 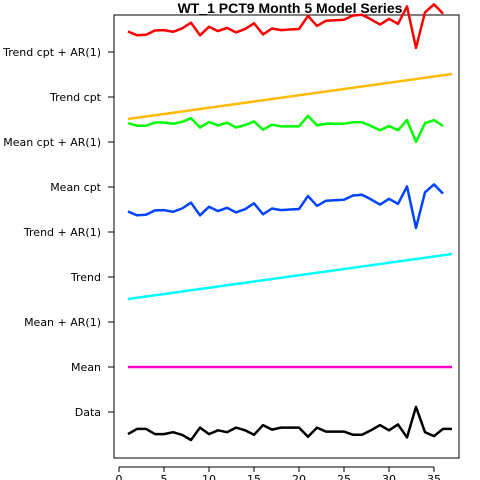 I want to click on x-tick-label: 30, so click(x=389, y=476).